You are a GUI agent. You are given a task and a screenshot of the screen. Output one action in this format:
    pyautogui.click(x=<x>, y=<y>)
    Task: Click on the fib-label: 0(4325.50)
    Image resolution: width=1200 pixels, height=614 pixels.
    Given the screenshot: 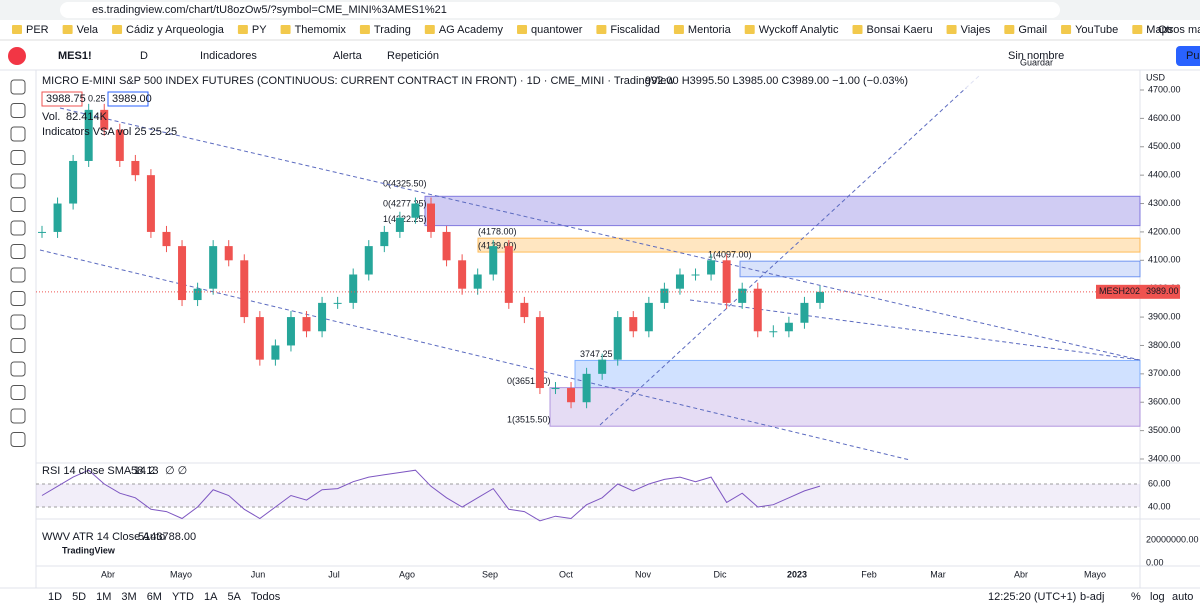 What is the action you would take?
    pyautogui.click(x=405, y=184)
    